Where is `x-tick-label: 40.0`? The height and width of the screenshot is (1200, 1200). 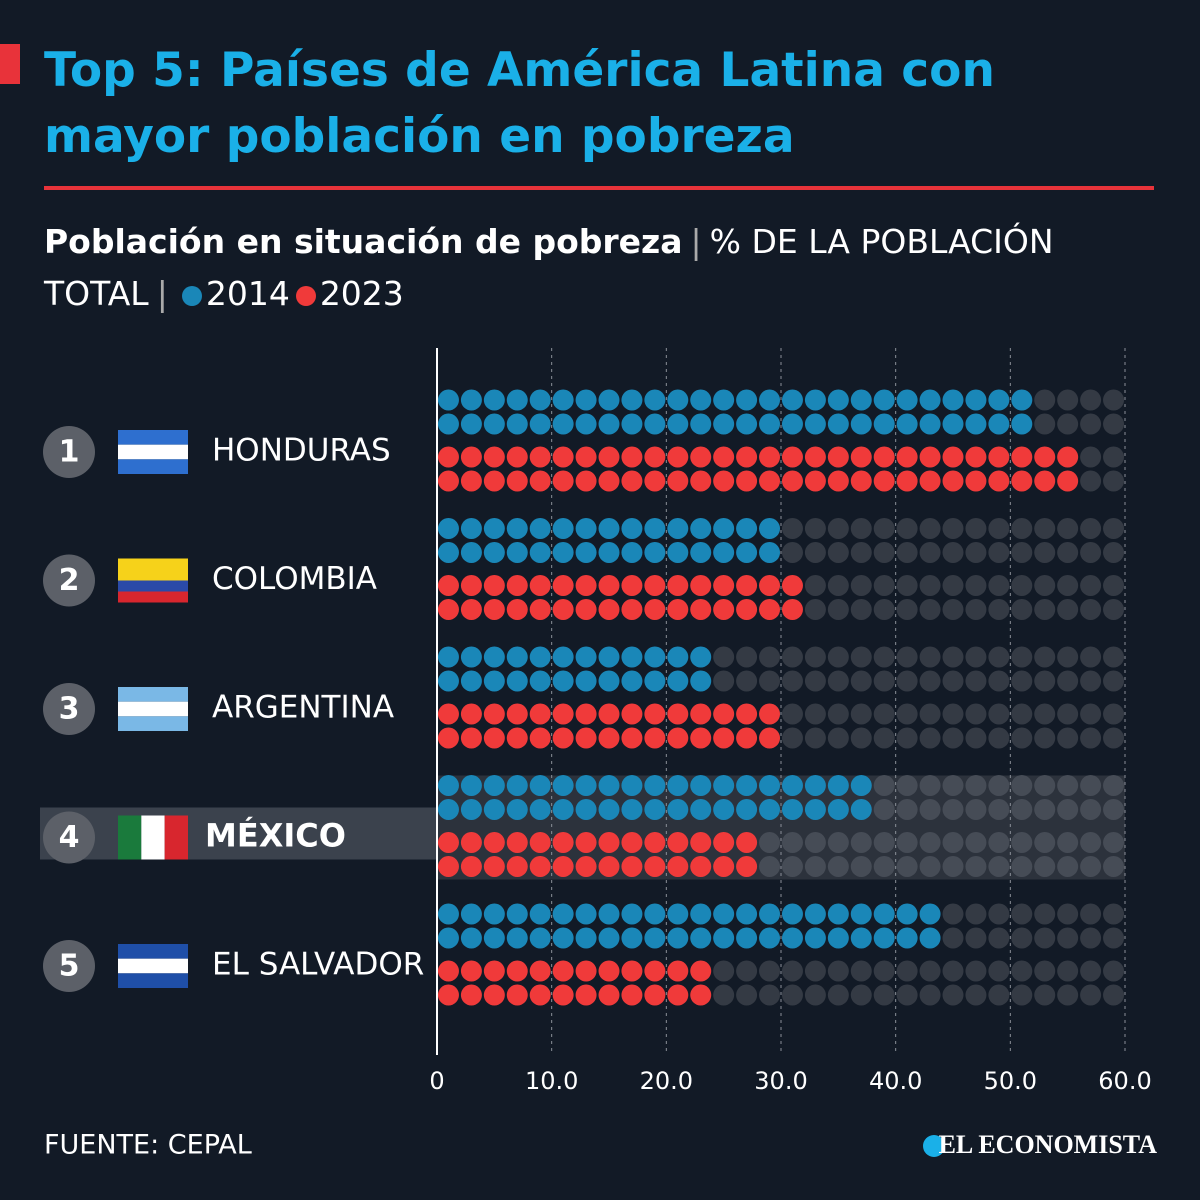 x-tick-label: 40.0 is located at coordinates (895, 1081).